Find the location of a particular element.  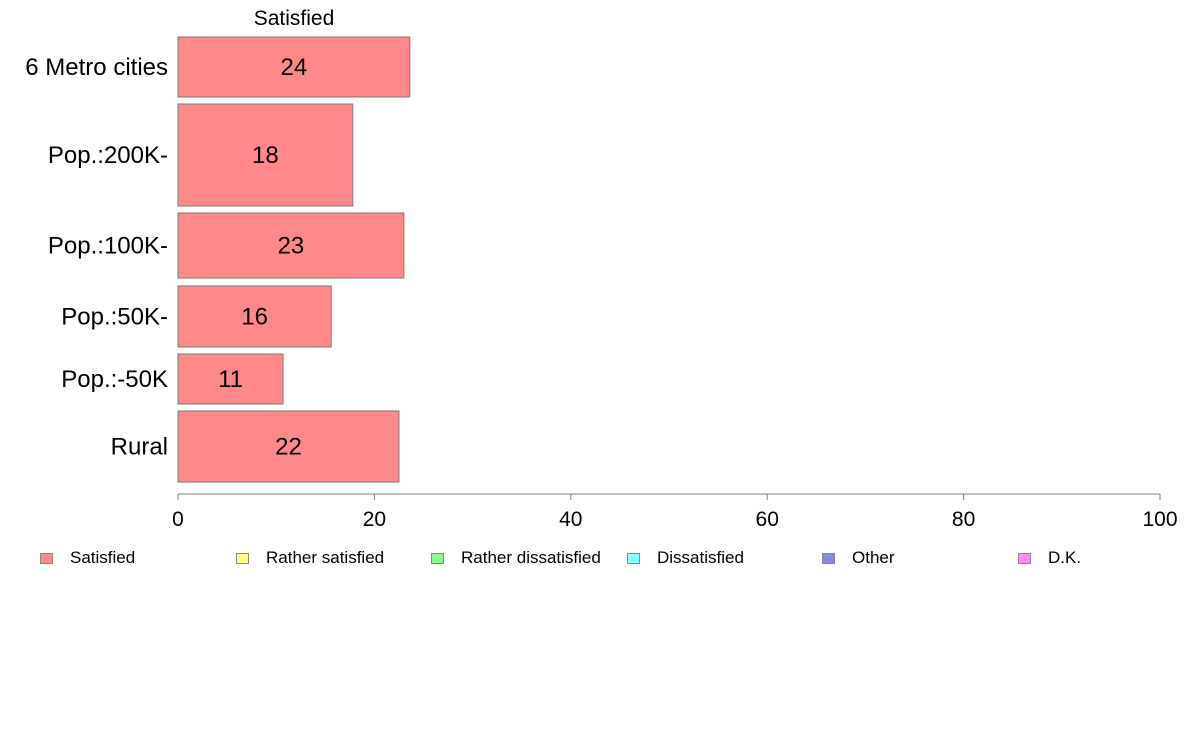

legend-item: Dissatisfied is located at coordinates (685, 558).